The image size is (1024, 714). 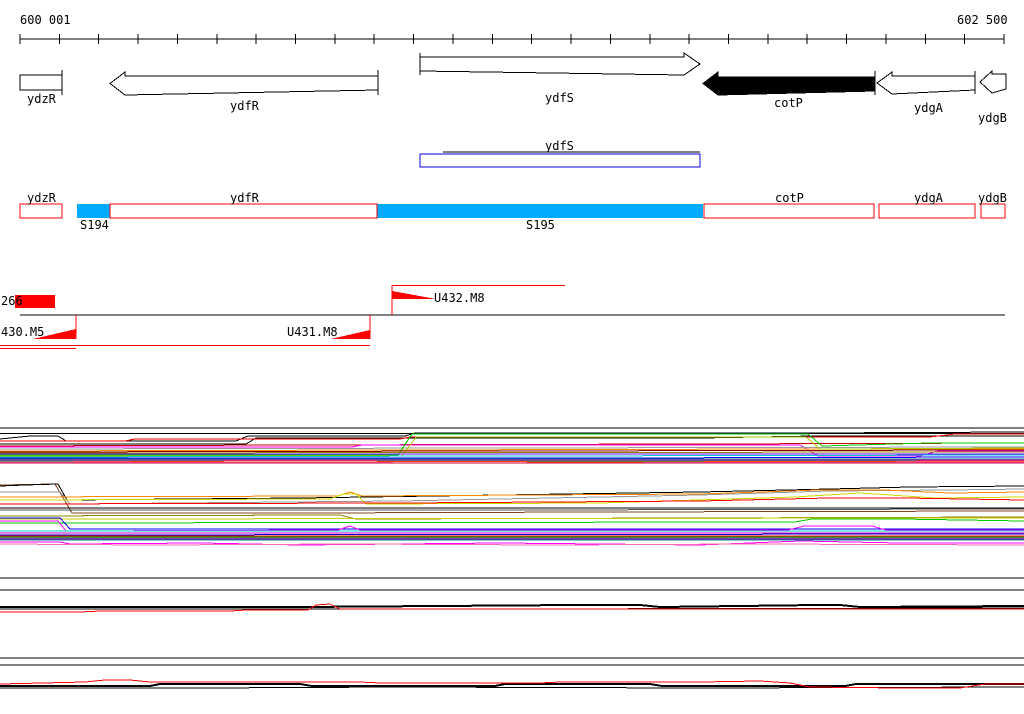 I want to click on transcript-label-ydfS: ydfS, so click(x=559, y=146).